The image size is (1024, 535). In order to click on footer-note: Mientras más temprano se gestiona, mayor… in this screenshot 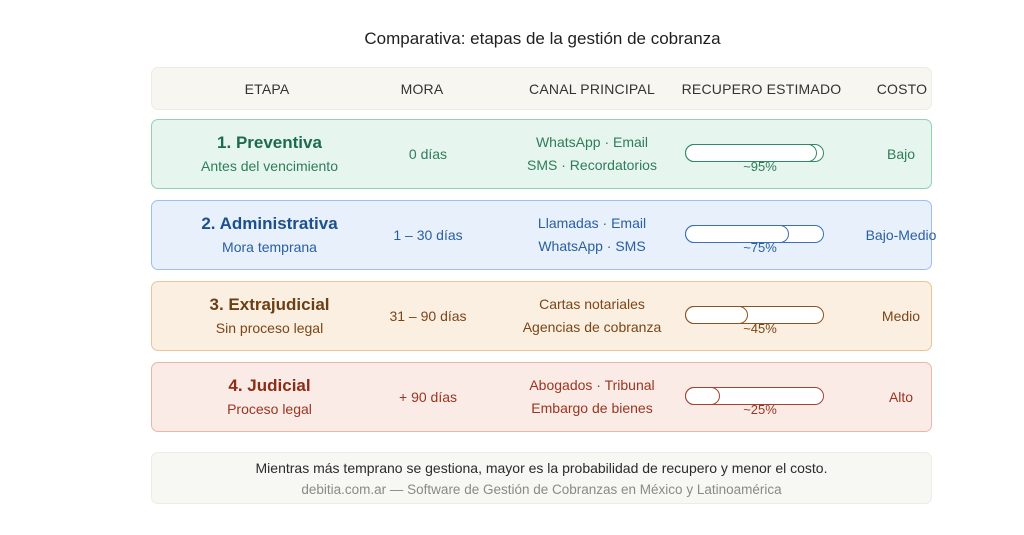, I will do `click(541, 468)`.